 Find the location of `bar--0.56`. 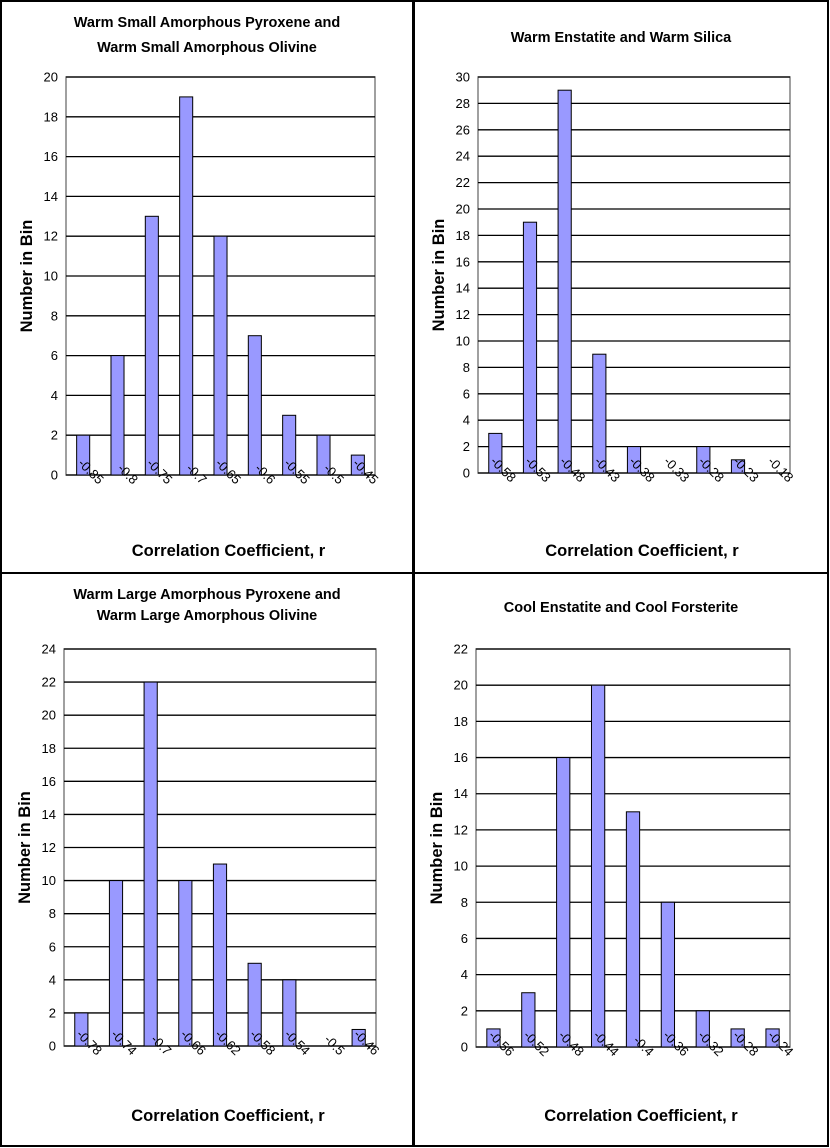

bar--0.56 is located at coordinates (493, 1038).